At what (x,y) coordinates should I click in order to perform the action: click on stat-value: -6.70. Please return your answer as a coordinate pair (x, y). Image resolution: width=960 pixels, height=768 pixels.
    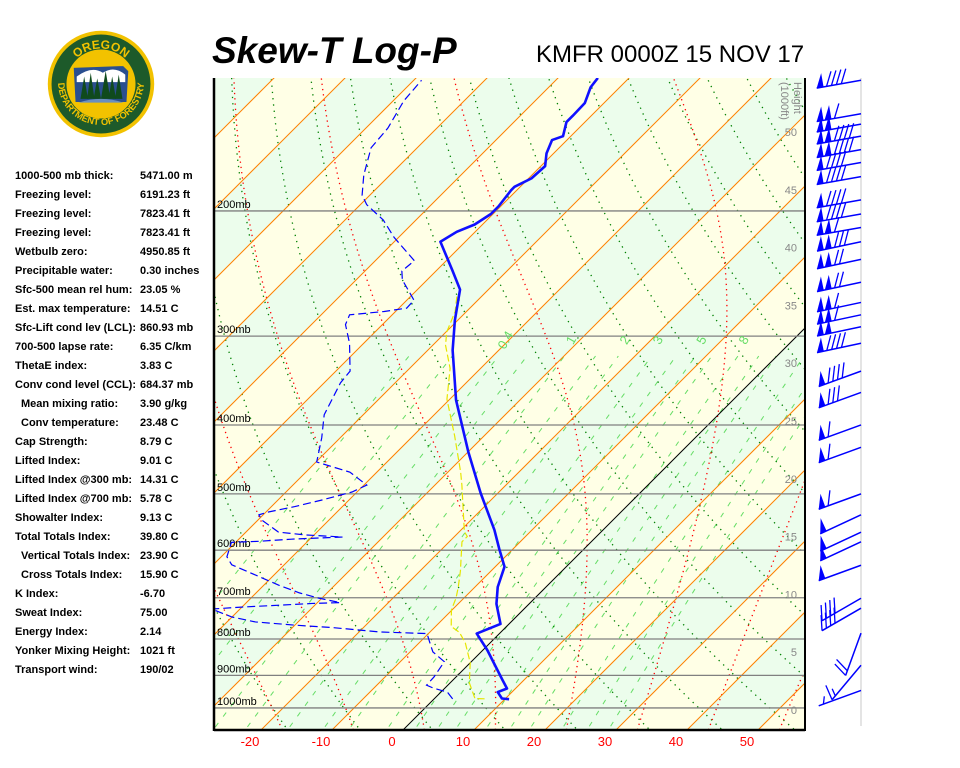
    Looking at the image, I should click on (153, 594).